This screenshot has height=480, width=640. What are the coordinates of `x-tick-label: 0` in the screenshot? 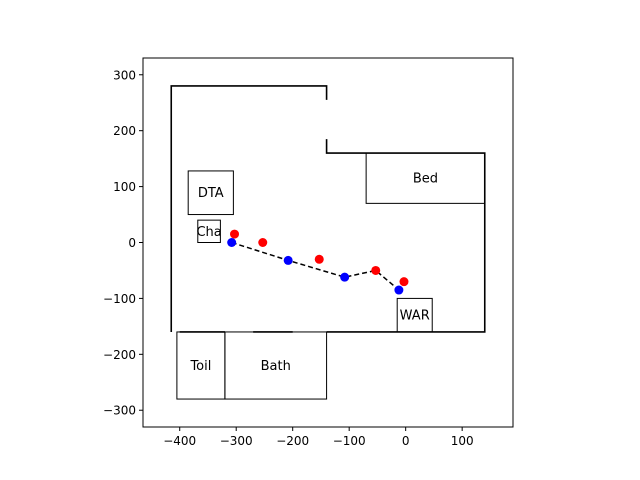 It's located at (406, 441).